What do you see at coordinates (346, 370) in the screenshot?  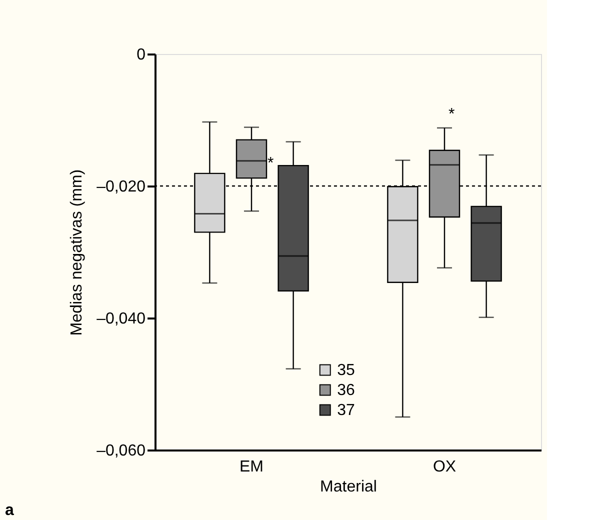 I see `legend-label: 35` at bounding box center [346, 370].